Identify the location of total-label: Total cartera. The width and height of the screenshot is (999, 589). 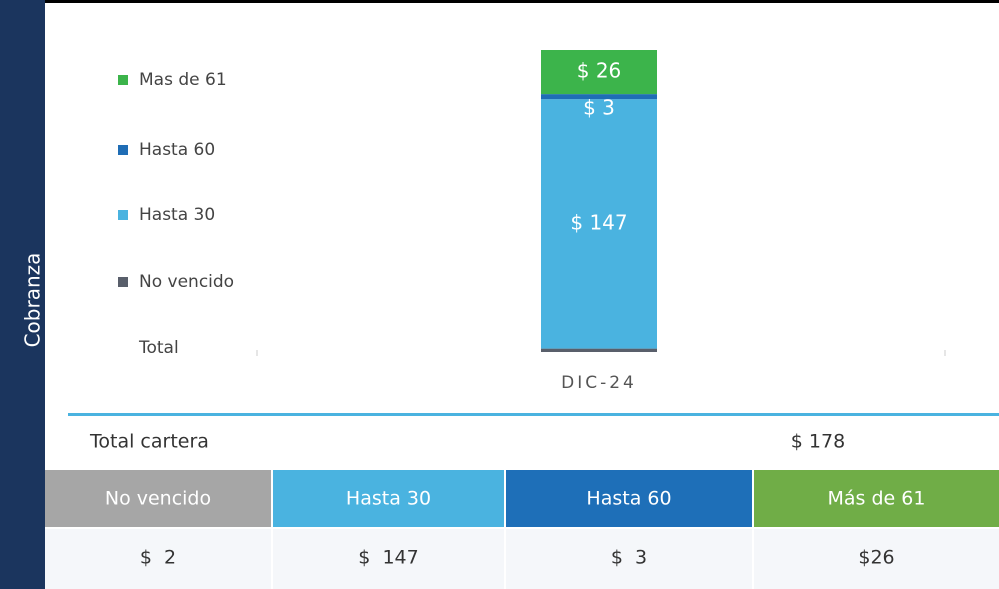
(149, 442).